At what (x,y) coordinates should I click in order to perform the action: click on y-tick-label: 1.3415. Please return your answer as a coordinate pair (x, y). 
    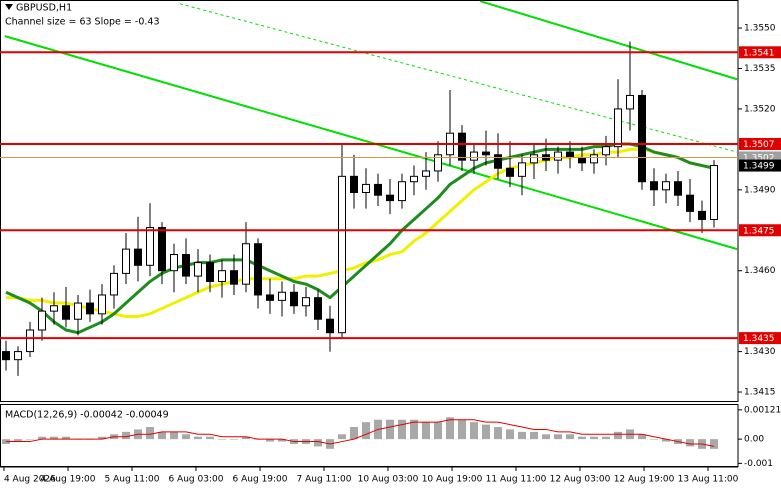
    Looking at the image, I should click on (760, 393).